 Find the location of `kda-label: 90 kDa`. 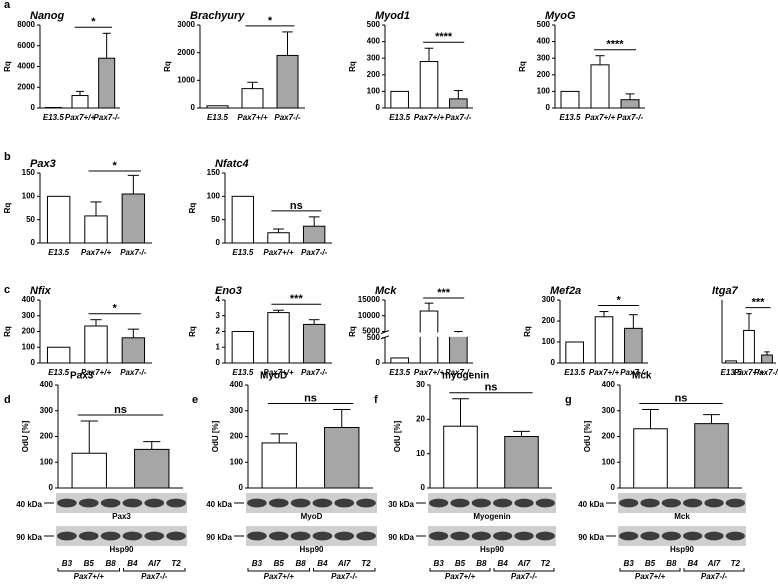

kda-label: 90 kDa is located at coordinates (591, 537).